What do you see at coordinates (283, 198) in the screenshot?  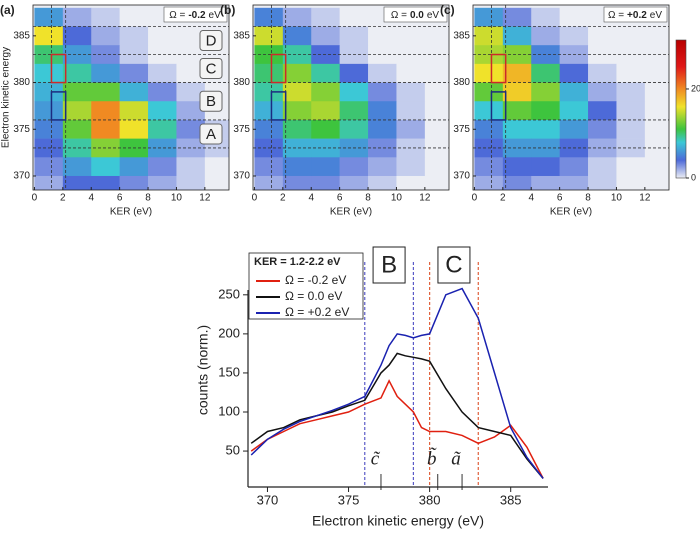 I see `x-tick-label: 2` at bounding box center [283, 198].